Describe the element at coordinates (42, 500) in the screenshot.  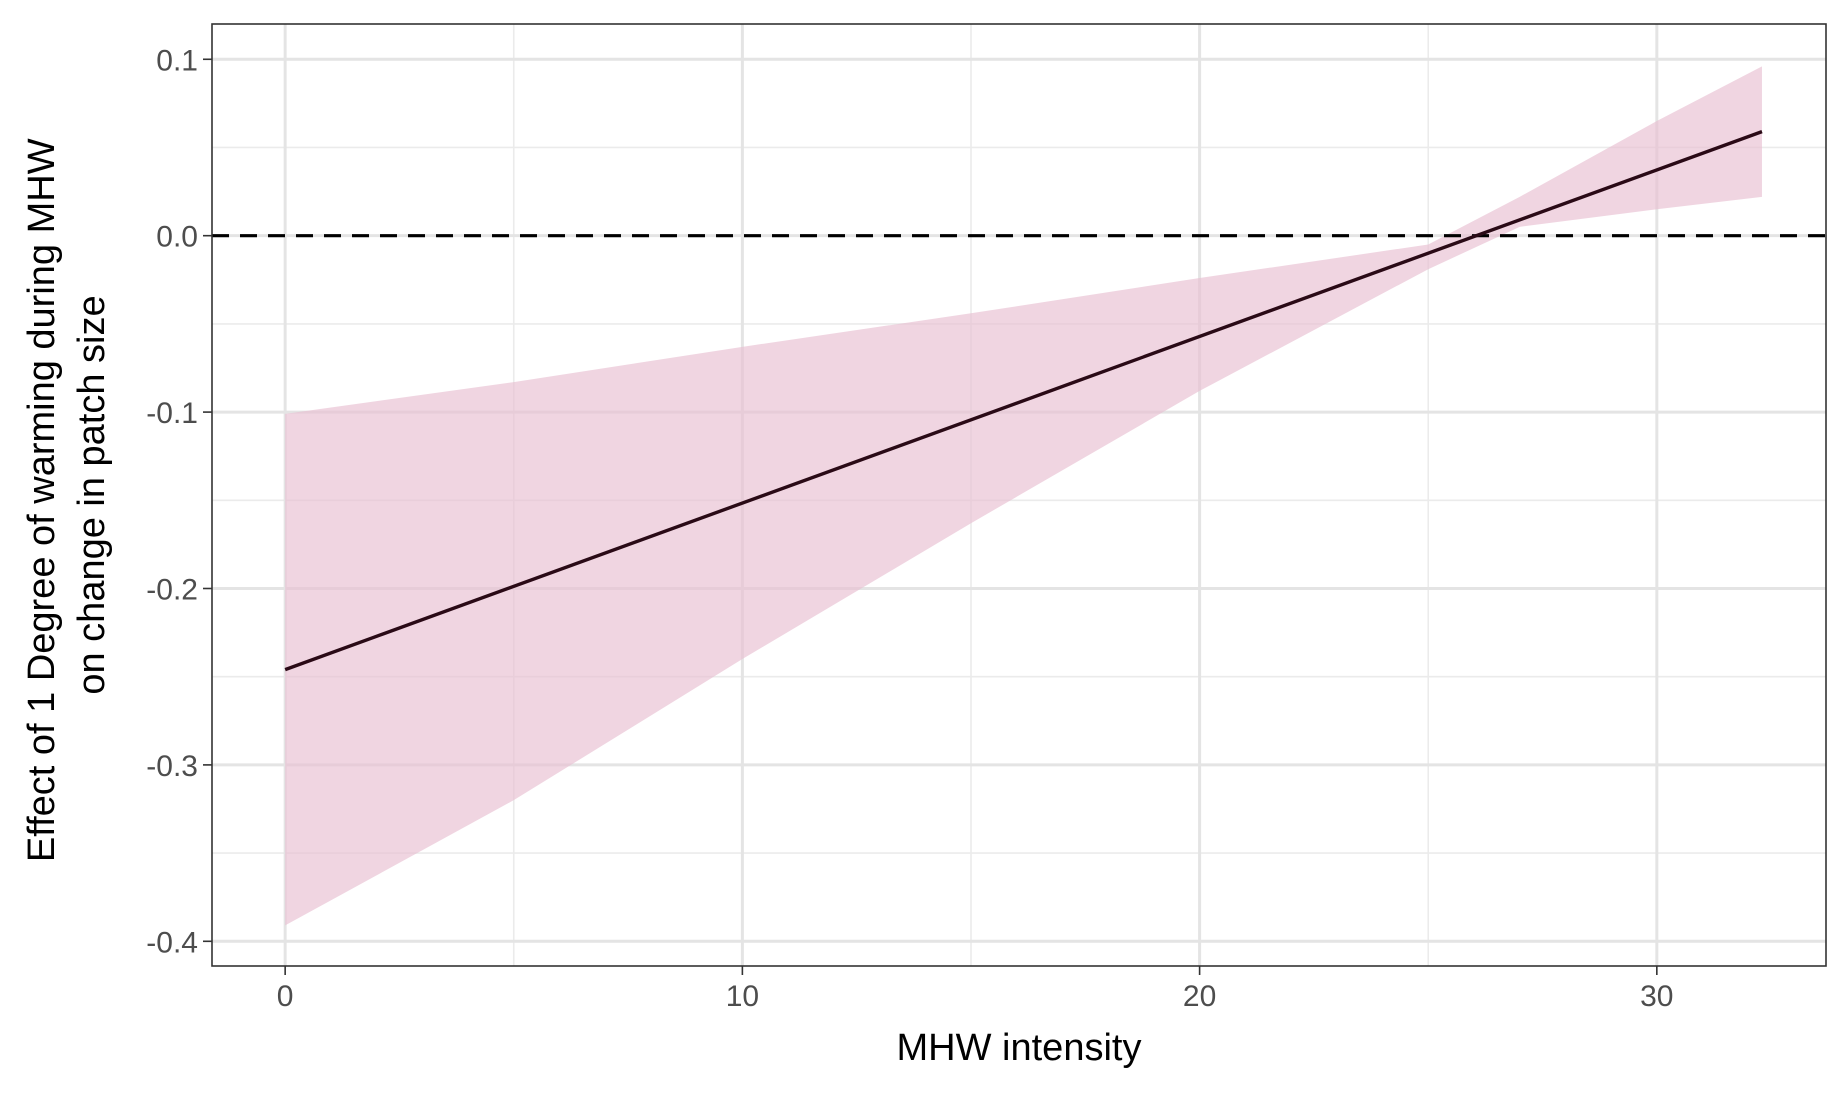
I see `y-axis-title-line-1: Effect of 1 Degree of warming during MHW` at that location.